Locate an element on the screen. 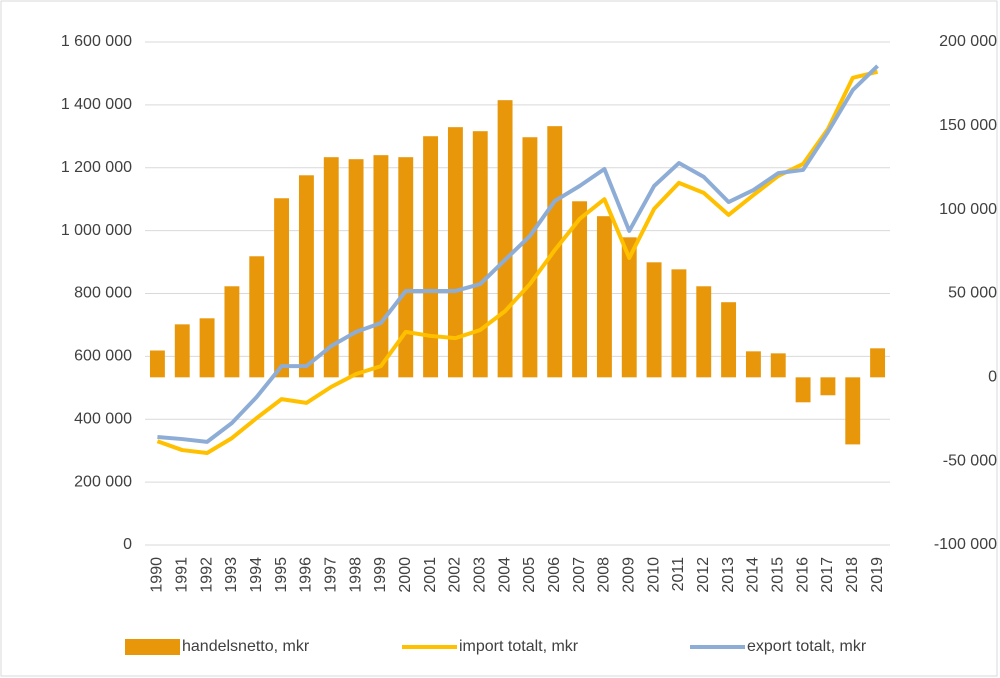  x-tick-label: 1994 is located at coordinates (256, 575).